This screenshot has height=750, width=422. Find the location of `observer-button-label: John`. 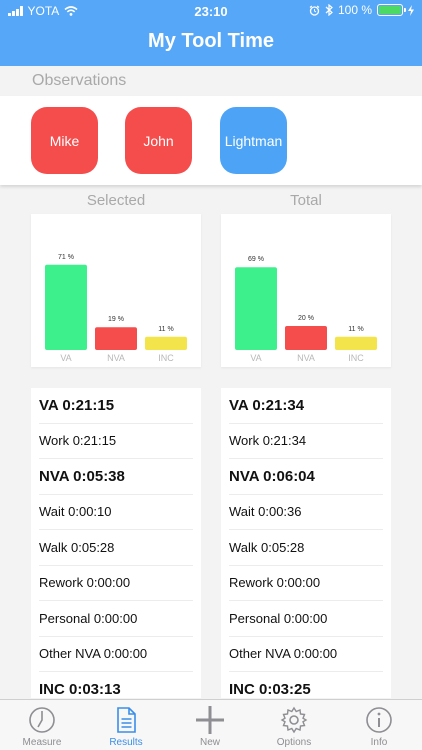

observer-button-label: John is located at coordinates (158, 140).